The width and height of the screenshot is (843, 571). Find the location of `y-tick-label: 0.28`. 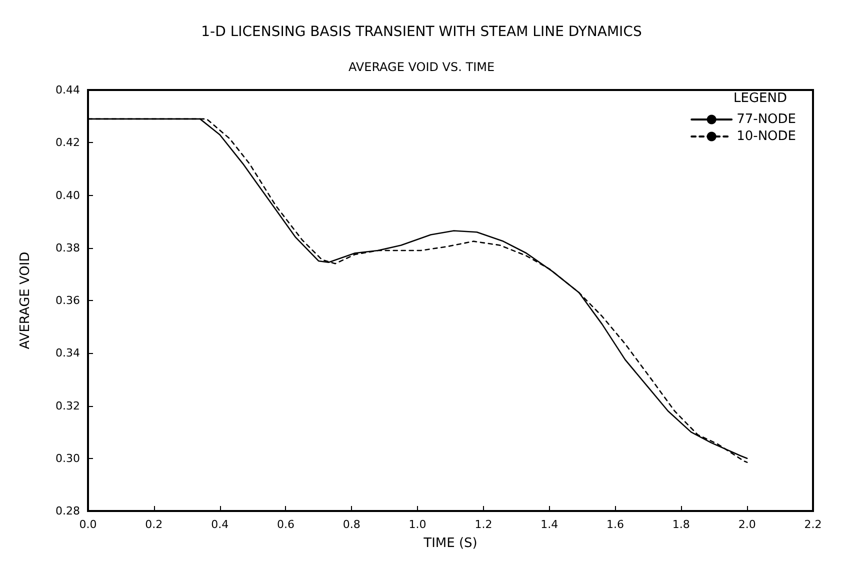

y-tick-label: 0.28 is located at coordinates (68, 511).